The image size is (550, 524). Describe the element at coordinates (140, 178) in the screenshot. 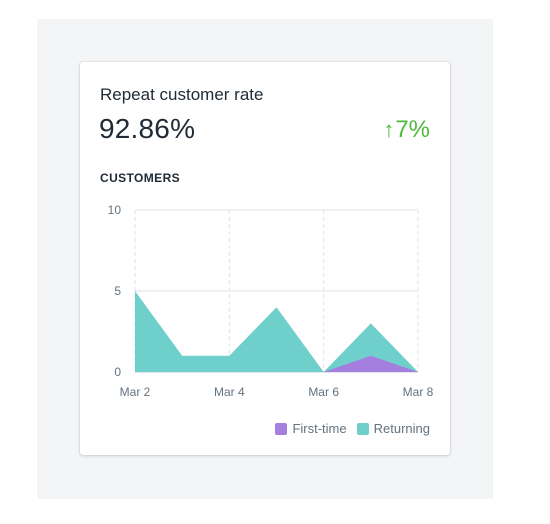

I see `section-label: CUSTOMERS` at that location.